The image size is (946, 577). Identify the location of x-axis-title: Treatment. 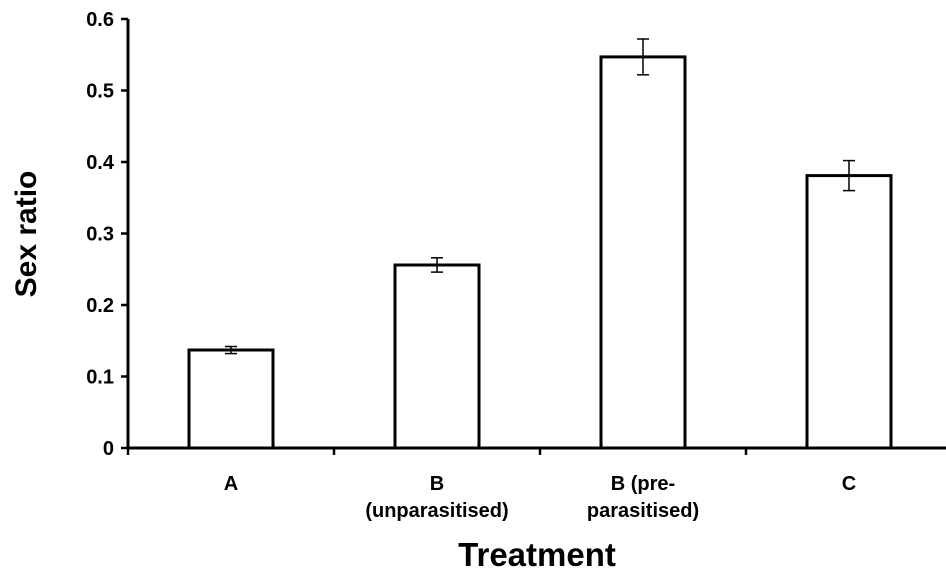
(537, 554).